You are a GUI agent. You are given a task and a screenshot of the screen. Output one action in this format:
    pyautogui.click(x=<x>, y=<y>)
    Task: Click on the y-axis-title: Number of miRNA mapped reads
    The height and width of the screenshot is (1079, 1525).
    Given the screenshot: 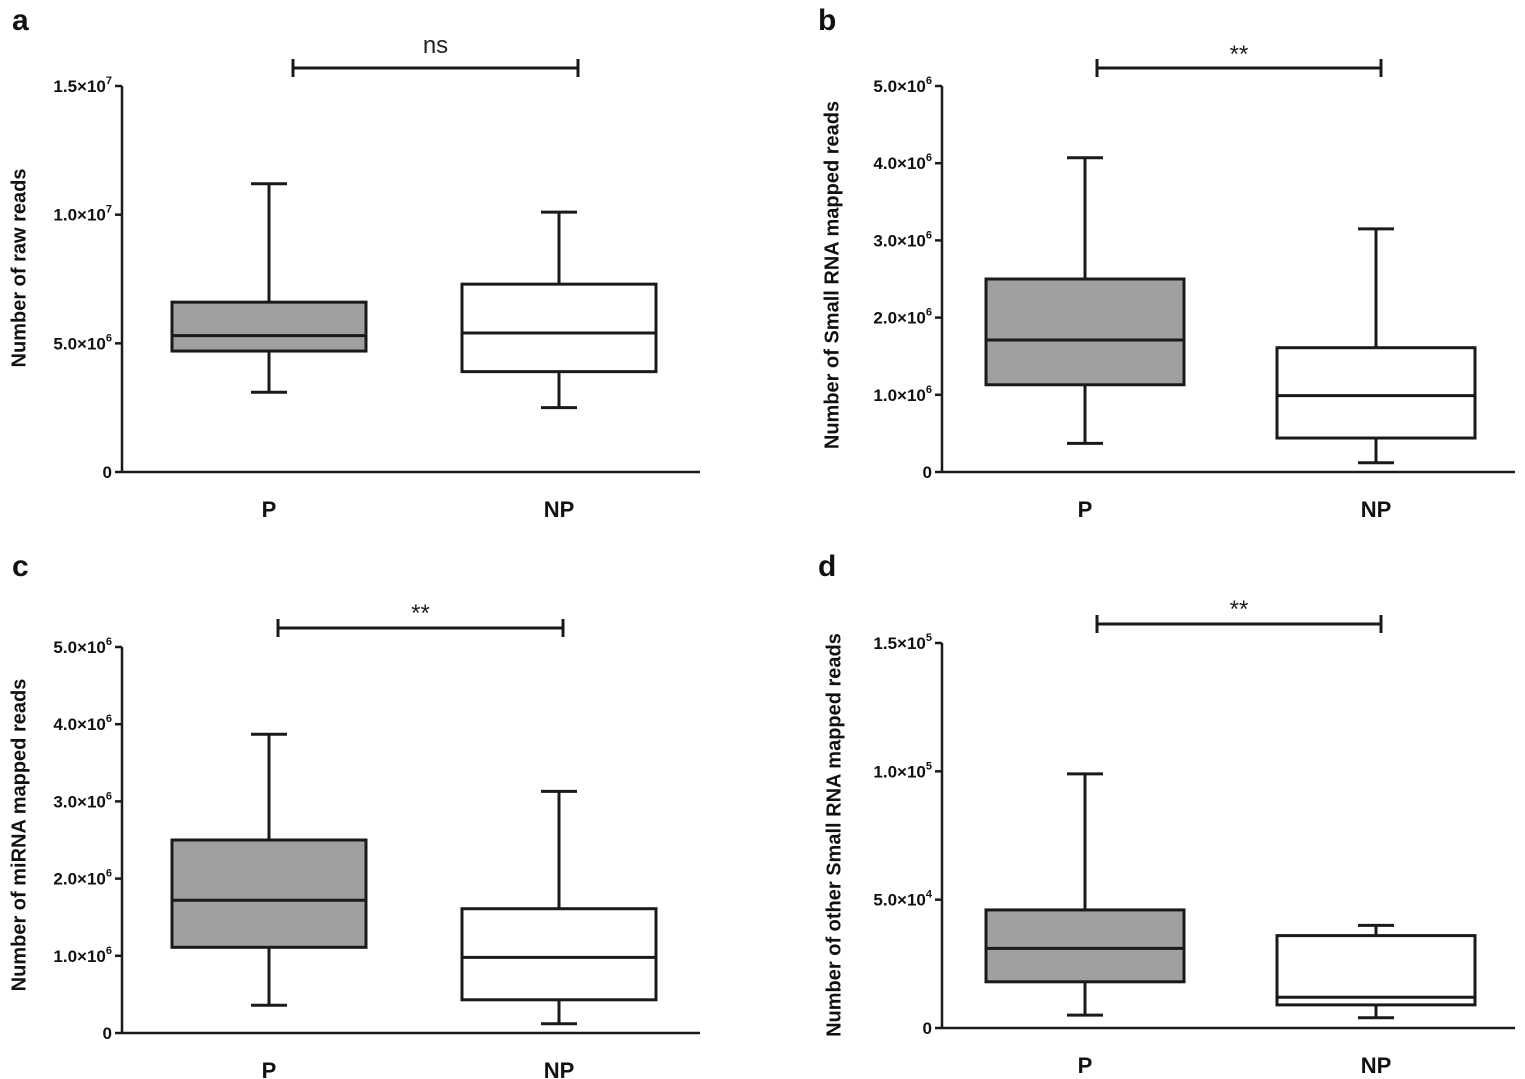 What is the action you would take?
    pyautogui.click(x=19, y=835)
    